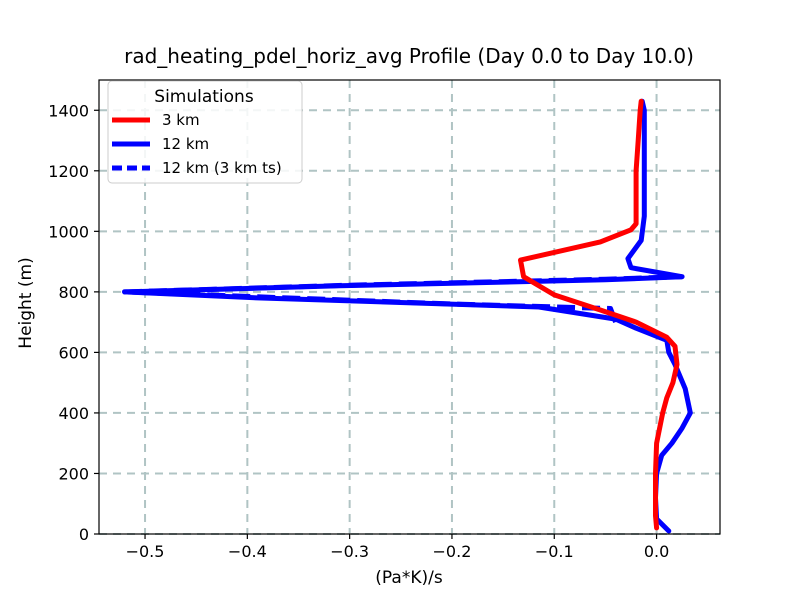 The height and width of the screenshot is (600, 800). Describe the element at coordinates (349, 551) in the screenshot. I see `x-tick-label: −0.3` at that location.